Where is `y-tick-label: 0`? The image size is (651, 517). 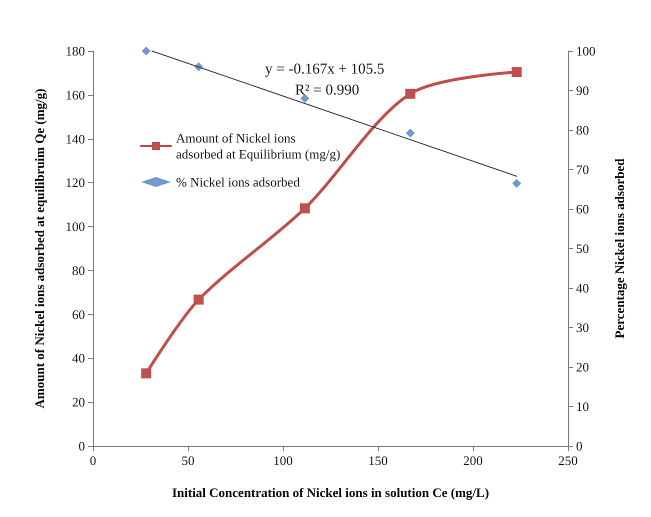
y-tick-label: 0 is located at coordinates (81, 446).